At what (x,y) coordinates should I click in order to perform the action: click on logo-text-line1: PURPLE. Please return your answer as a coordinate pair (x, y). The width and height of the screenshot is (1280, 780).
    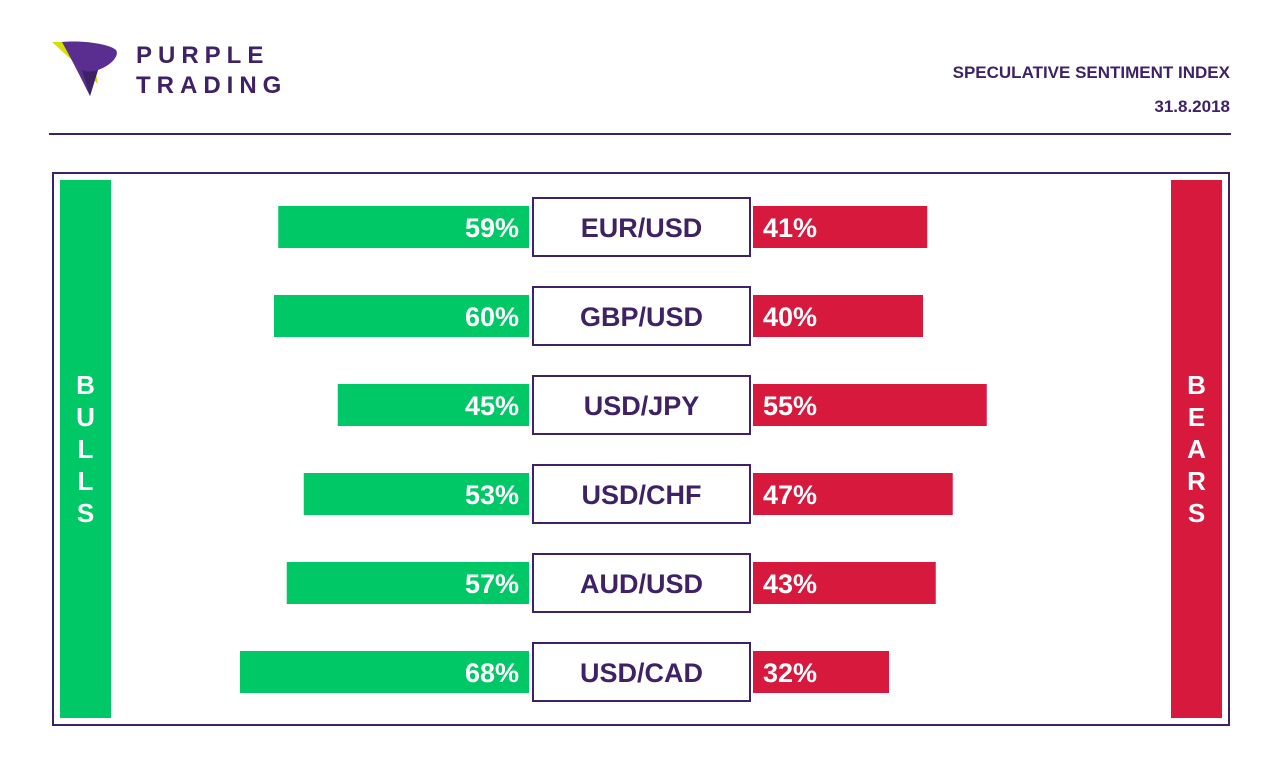
    Looking at the image, I should click on (203, 55).